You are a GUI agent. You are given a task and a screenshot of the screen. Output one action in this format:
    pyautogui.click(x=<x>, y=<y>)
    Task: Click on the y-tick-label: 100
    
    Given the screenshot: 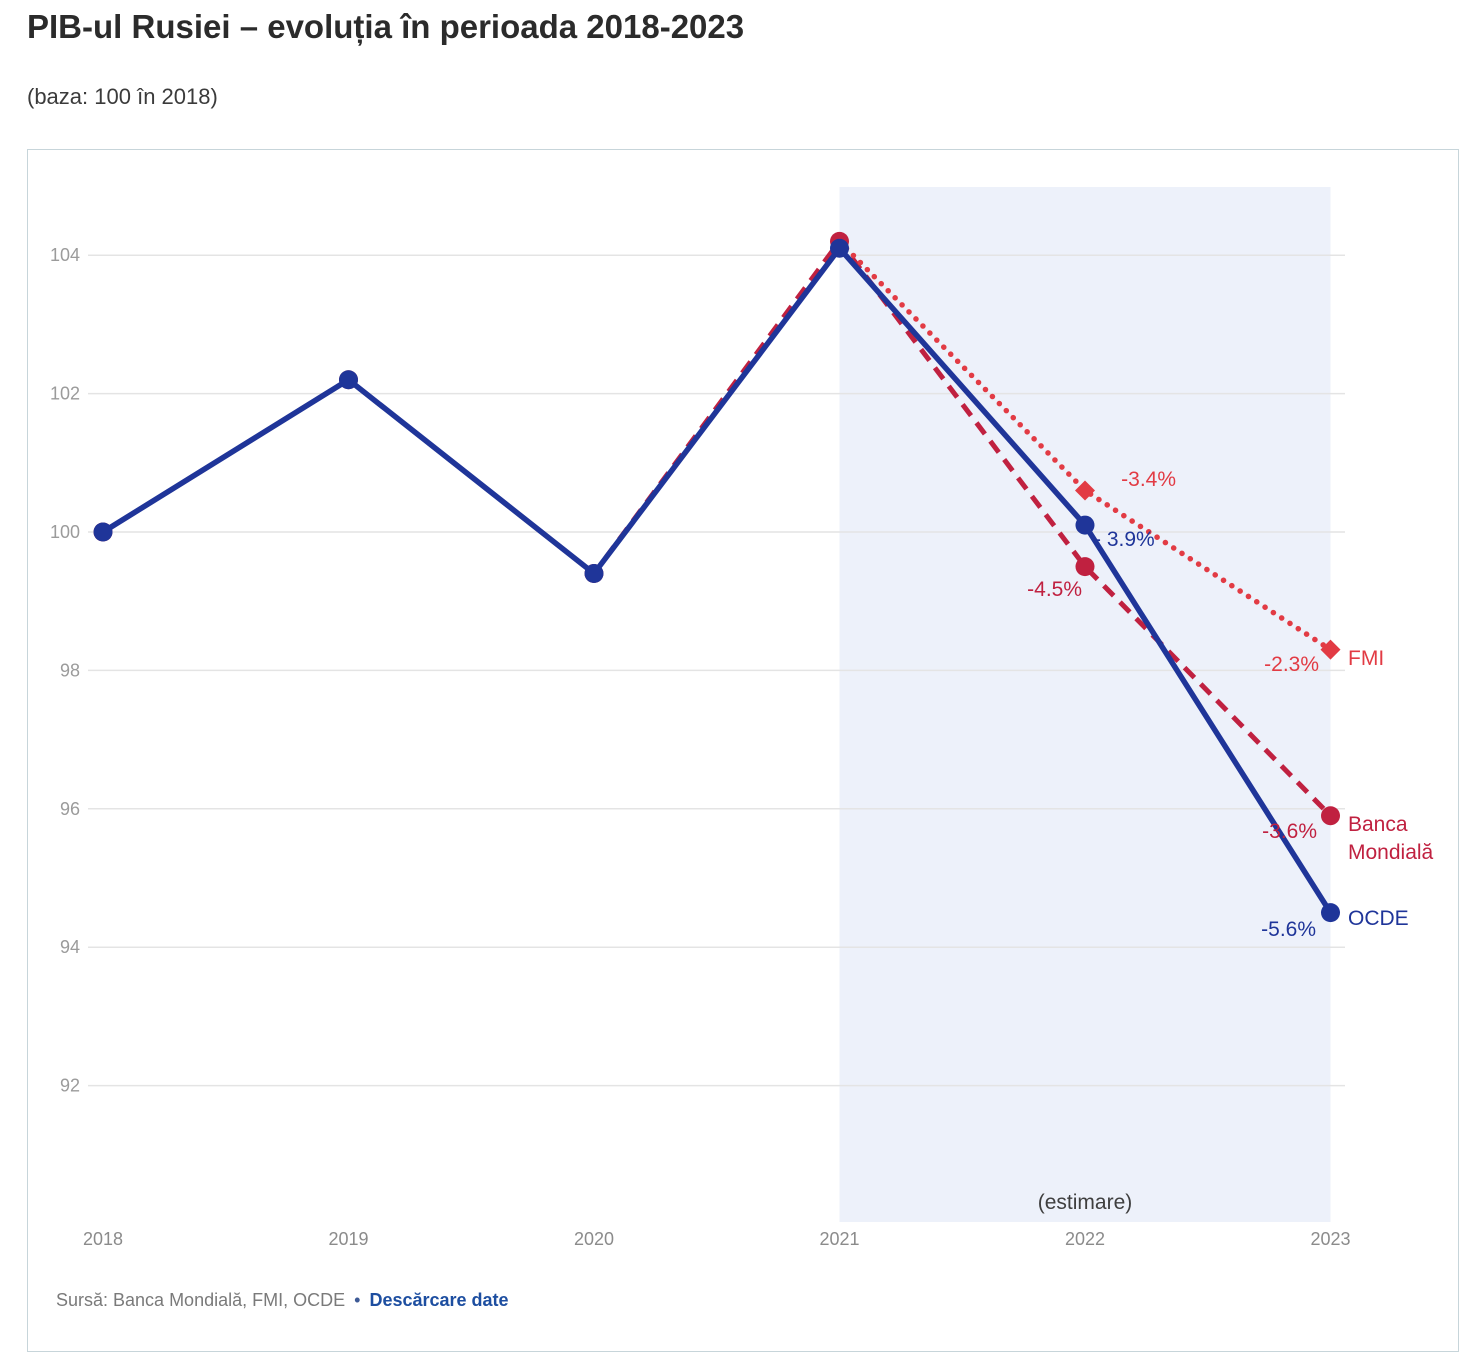 What is the action you would take?
    pyautogui.click(x=65, y=532)
    